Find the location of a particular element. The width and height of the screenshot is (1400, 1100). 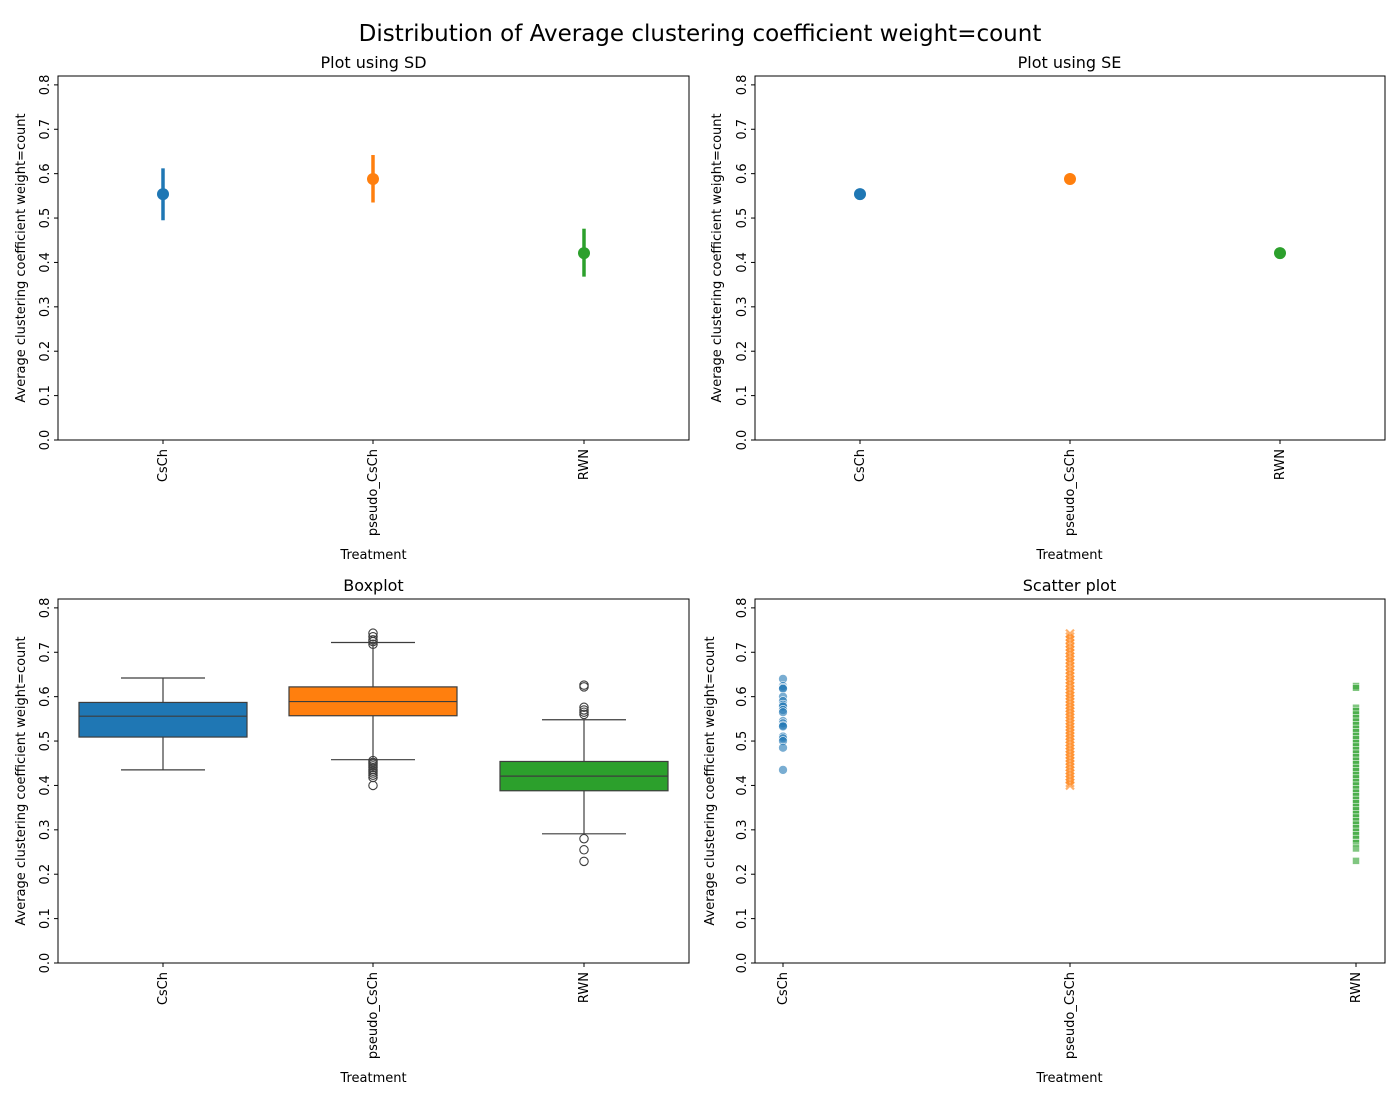

panel-title: Scatter plot is located at coordinates (1069, 585).